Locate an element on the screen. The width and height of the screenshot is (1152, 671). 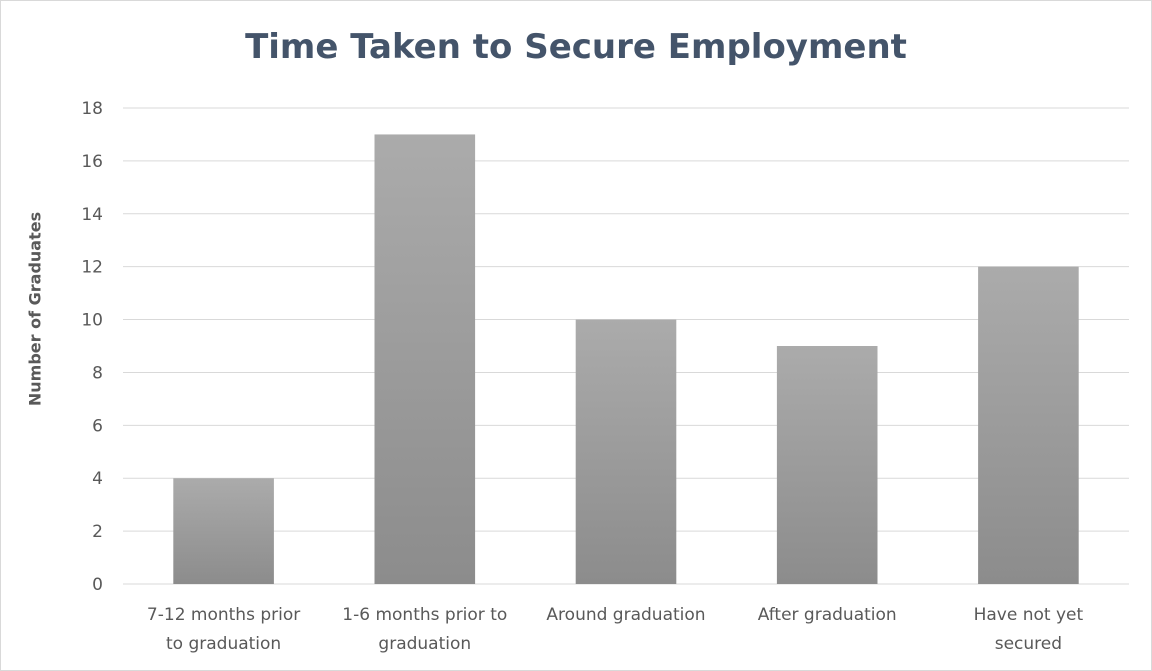
x-category-label-line: Have not yet is located at coordinates (1029, 615).